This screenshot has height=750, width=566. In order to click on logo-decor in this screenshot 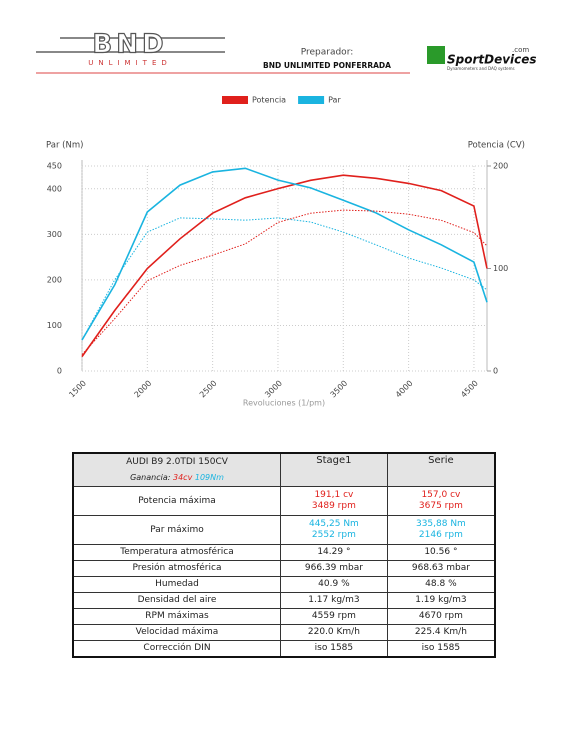, I will do `click(130, 45)`.